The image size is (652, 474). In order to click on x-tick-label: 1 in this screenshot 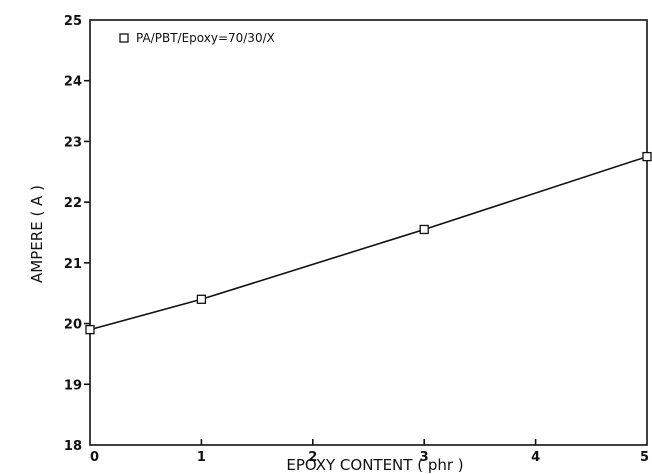, I will do `click(201, 457)`.